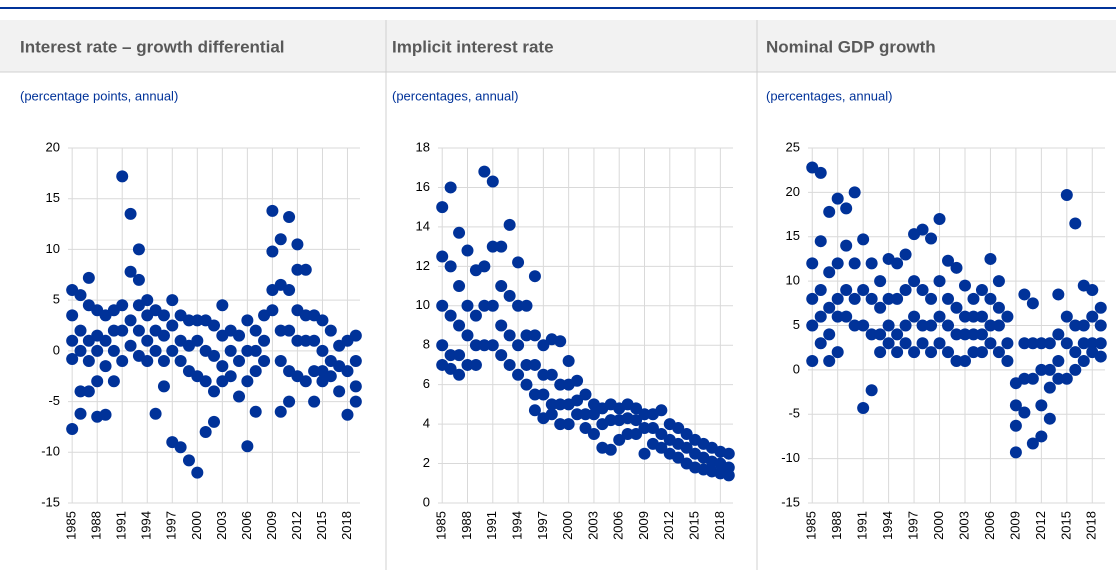 This screenshot has width=1116, height=580. What do you see at coordinates (836, 525) in the screenshot?
I see `x-tick-label: 1988` at bounding box center [836, 525].